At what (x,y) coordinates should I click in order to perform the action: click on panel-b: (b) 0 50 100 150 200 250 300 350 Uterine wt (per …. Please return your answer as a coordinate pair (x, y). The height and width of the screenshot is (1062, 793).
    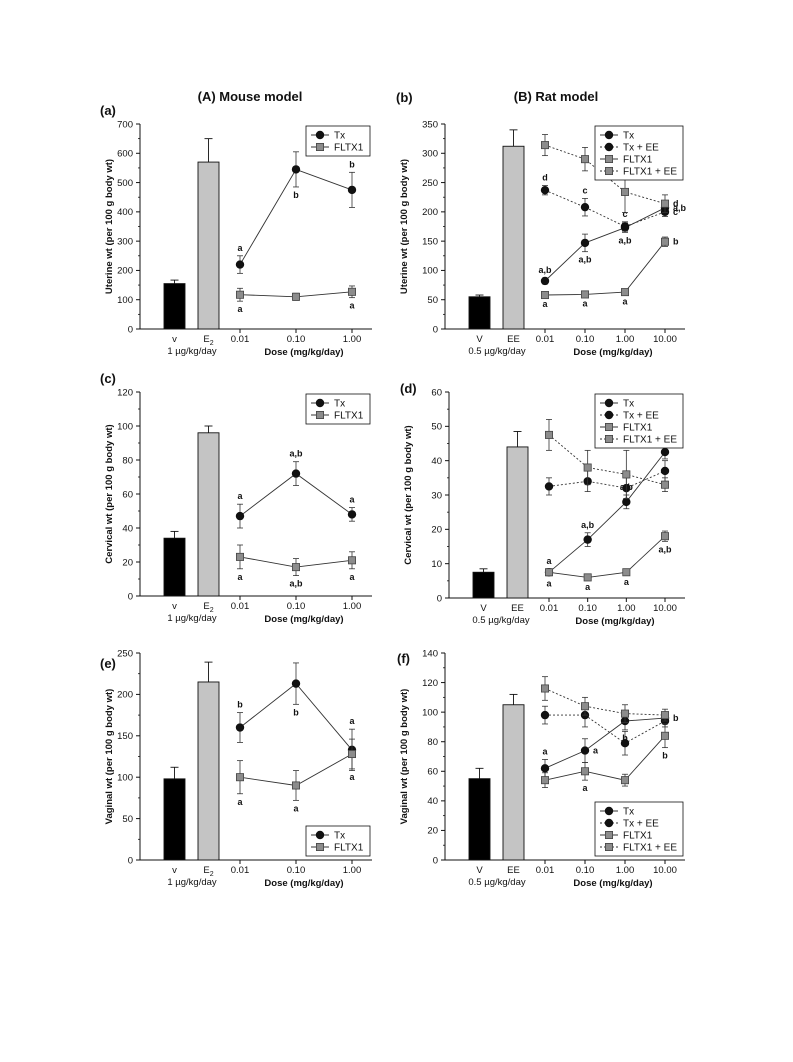
    Looking at the image, I should click on (541, 224).